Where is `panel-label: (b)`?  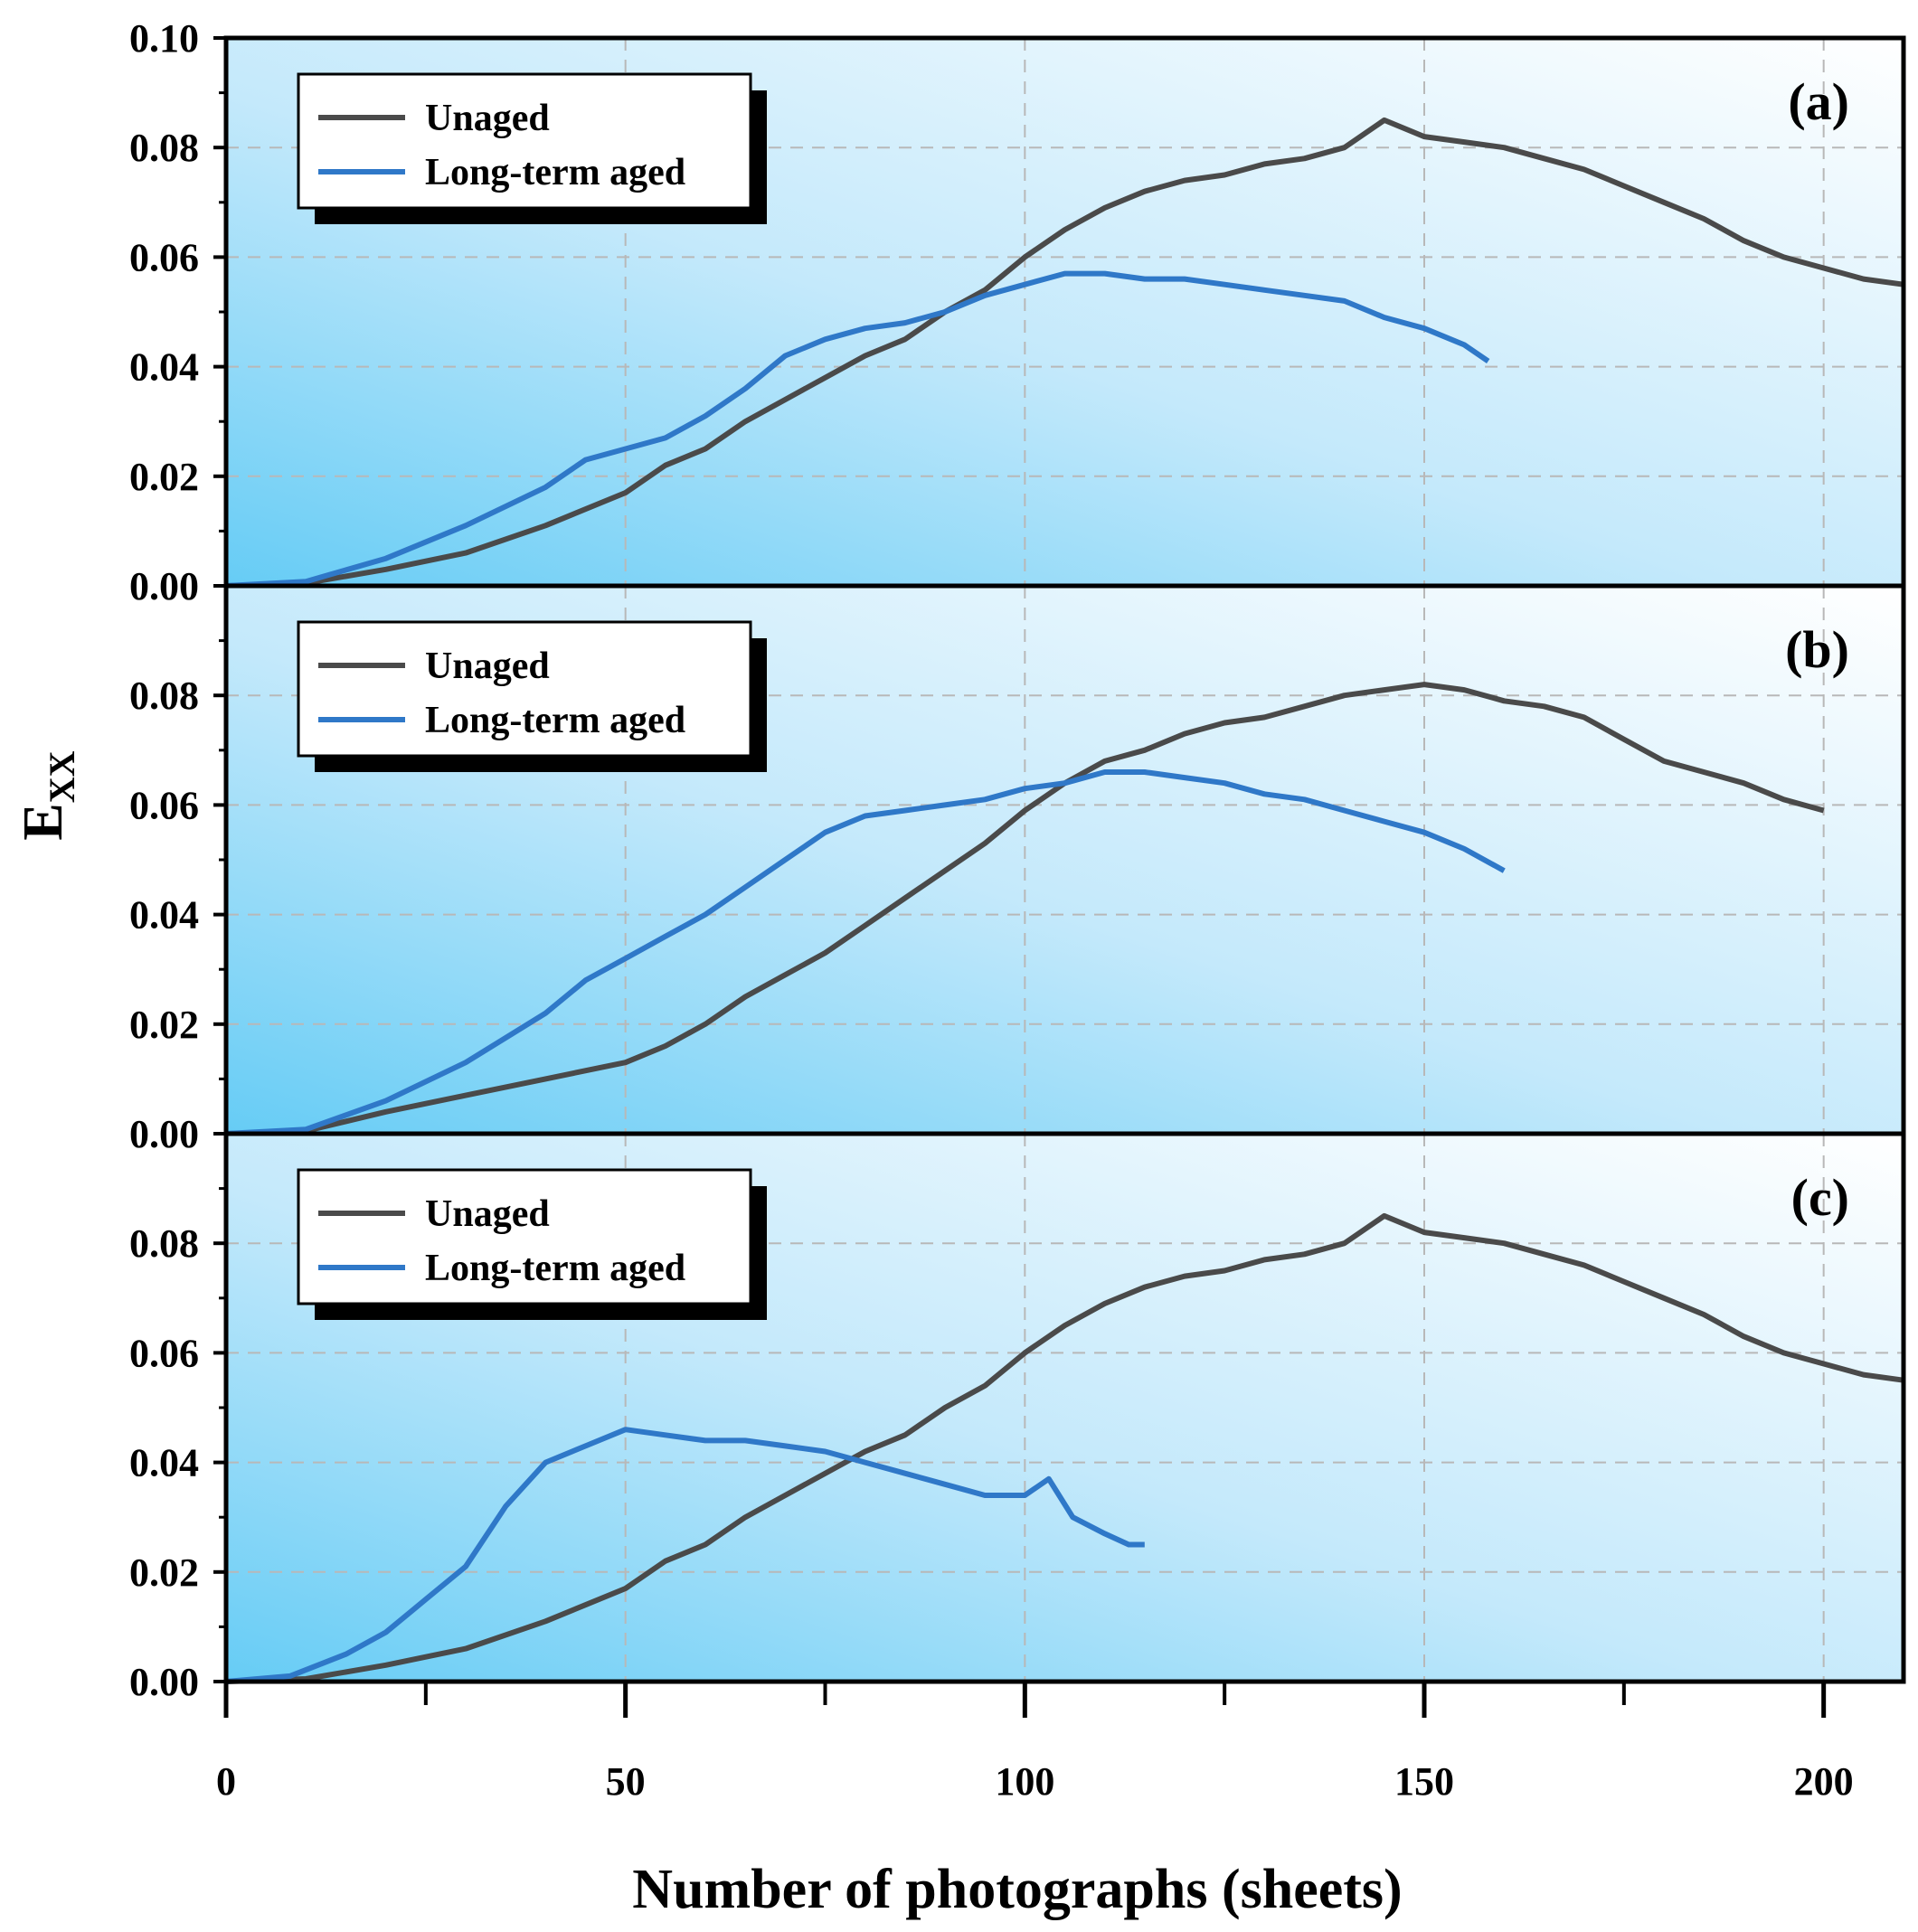 panel-label: (b) is located at coordinates (1817, 649).